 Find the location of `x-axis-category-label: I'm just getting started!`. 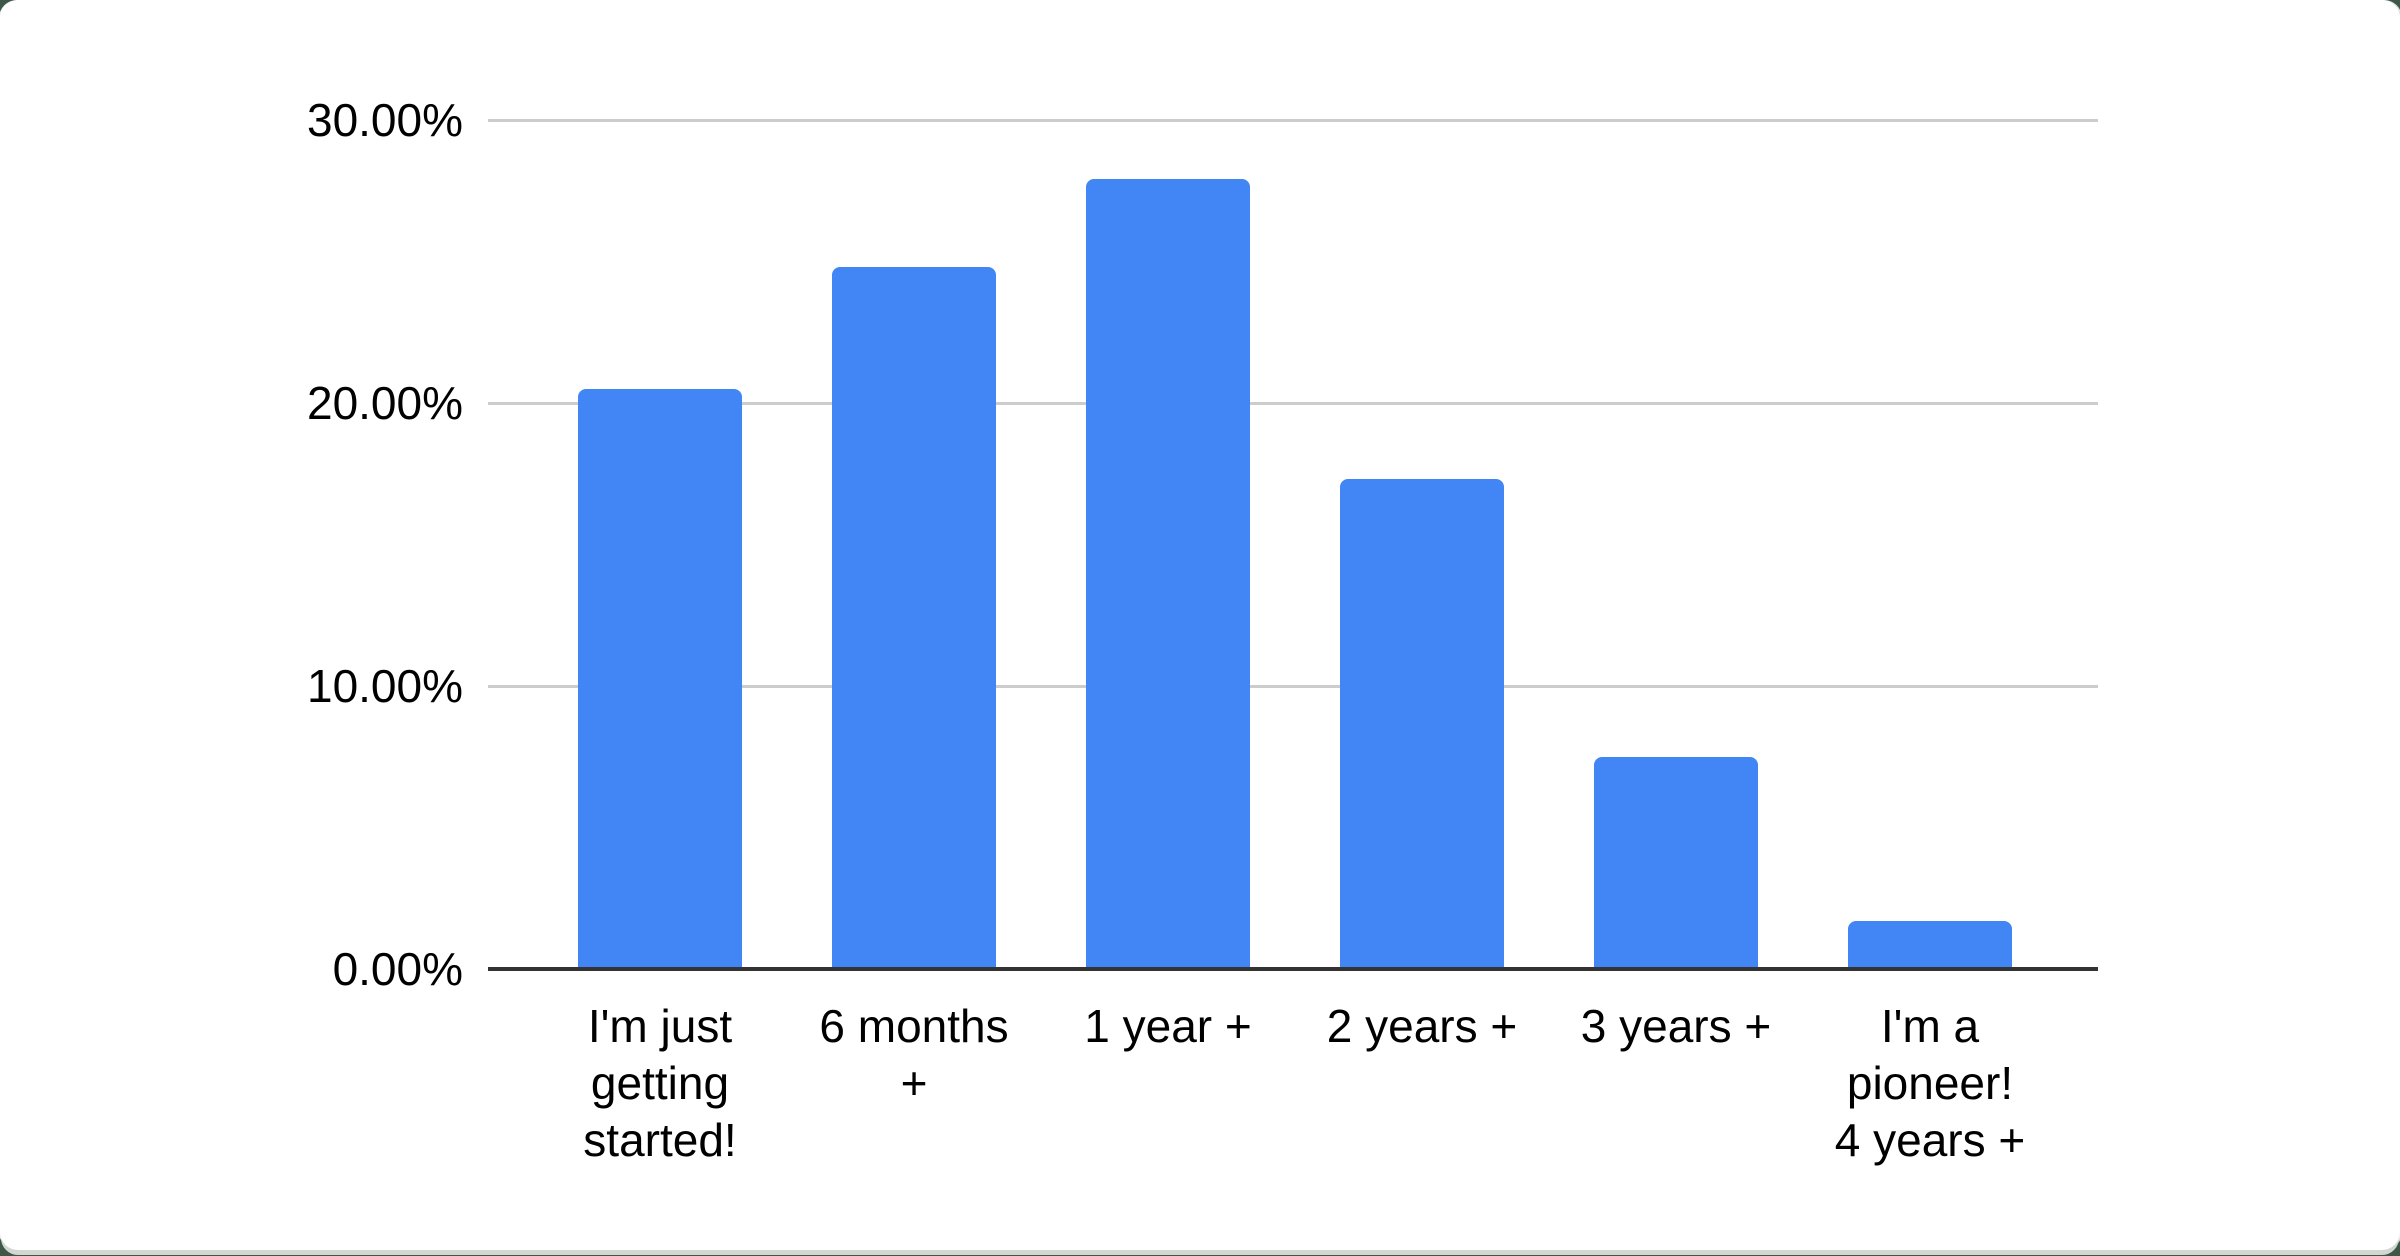

x-axis-category-label: I'm just getting started! is located at coordinates (659, 1083).